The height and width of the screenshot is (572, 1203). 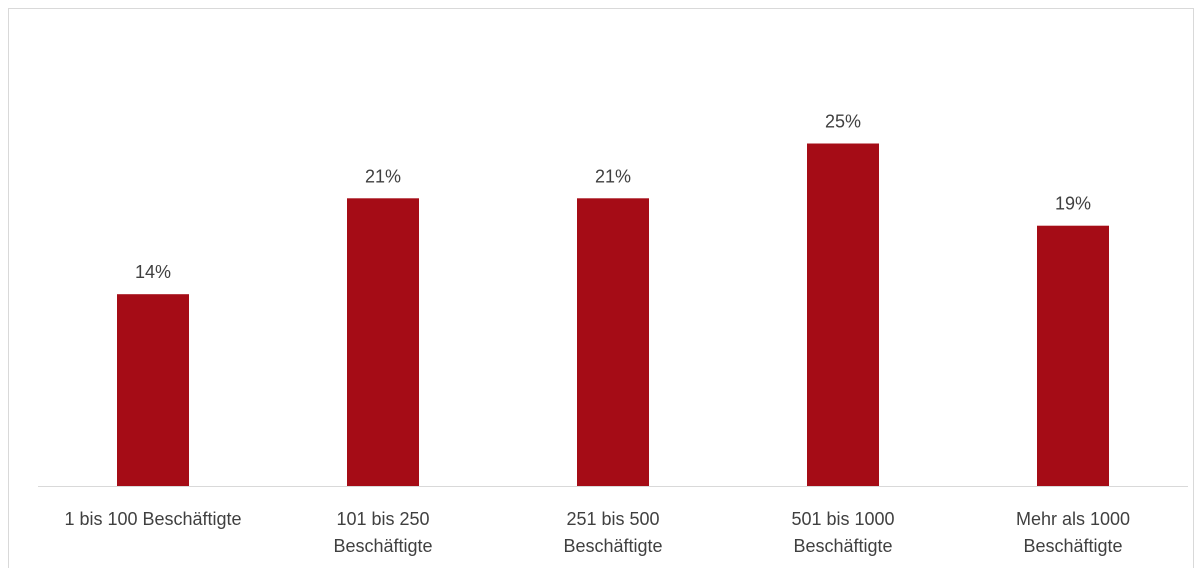 What do you see at coordinates (1073, 204) in the screenshot?
I see `data-label-5: 19%` at bounding box center [1073, 204].